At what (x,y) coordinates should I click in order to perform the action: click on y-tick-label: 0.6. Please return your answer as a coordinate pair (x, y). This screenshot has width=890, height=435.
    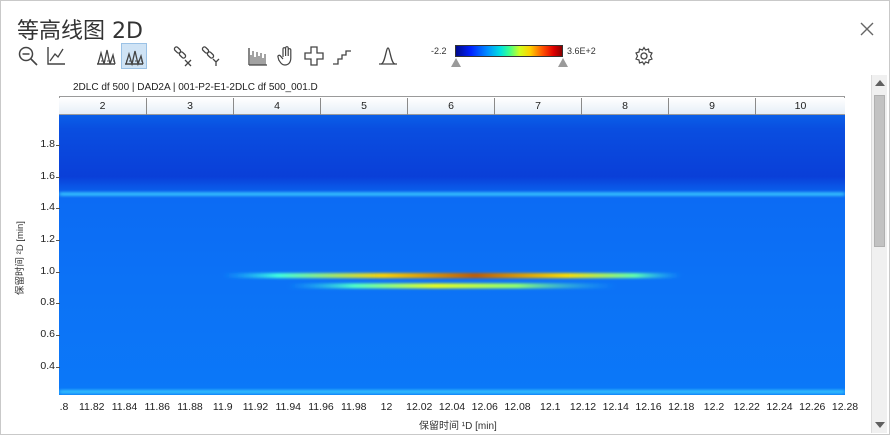
    Looking at the image, I should click on (47, 333).